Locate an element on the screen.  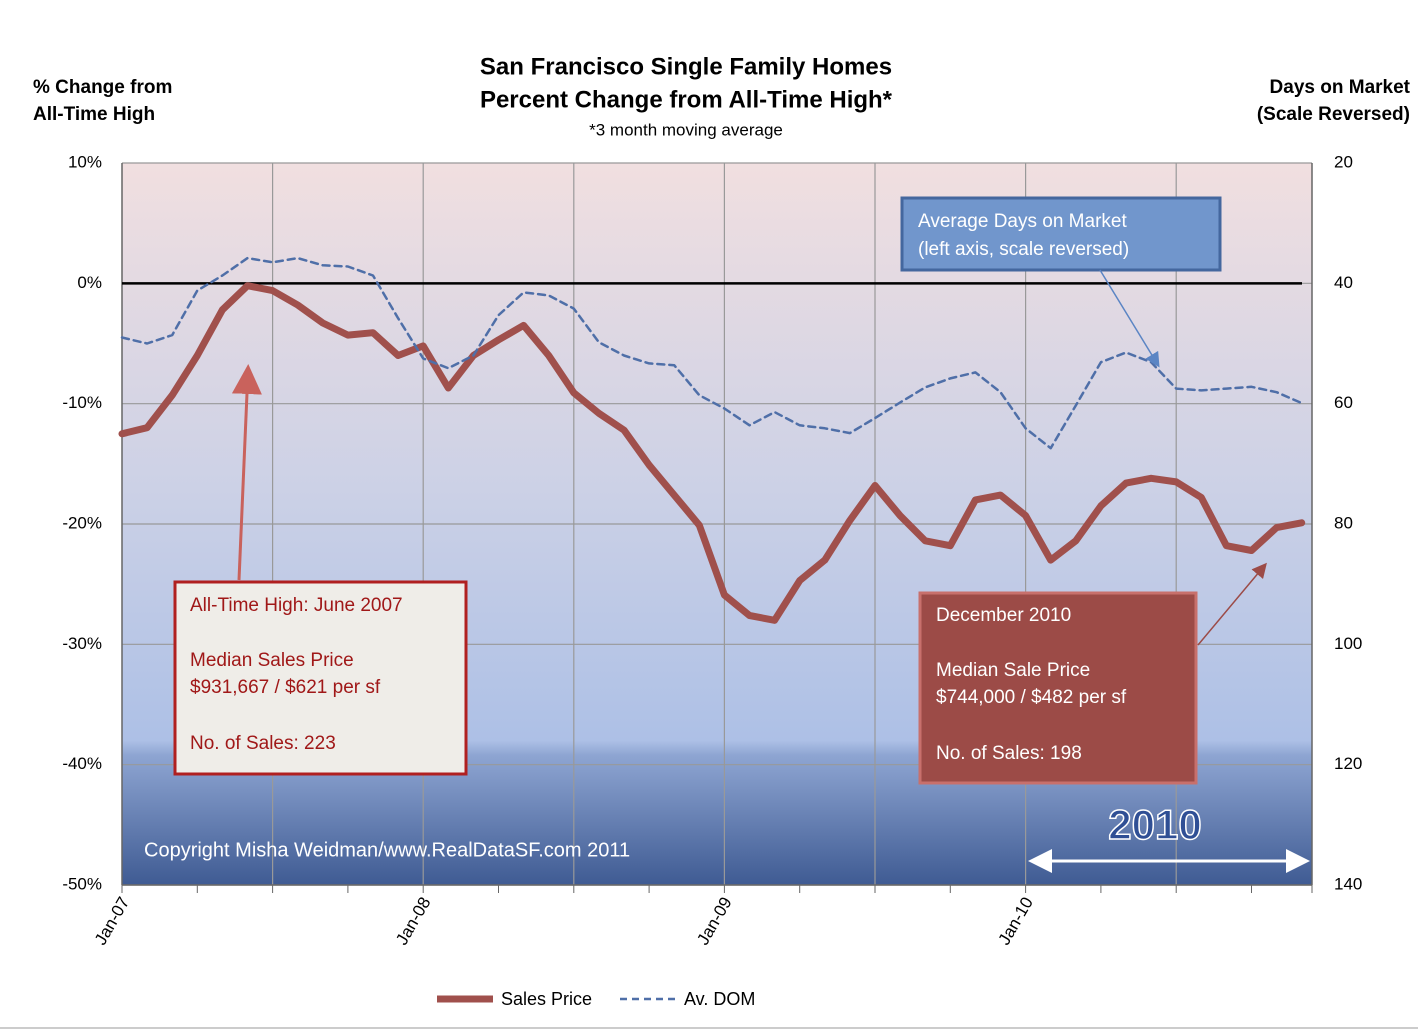
annotation-text: No. of Sales: 223 is located at coordinates (263, 743).